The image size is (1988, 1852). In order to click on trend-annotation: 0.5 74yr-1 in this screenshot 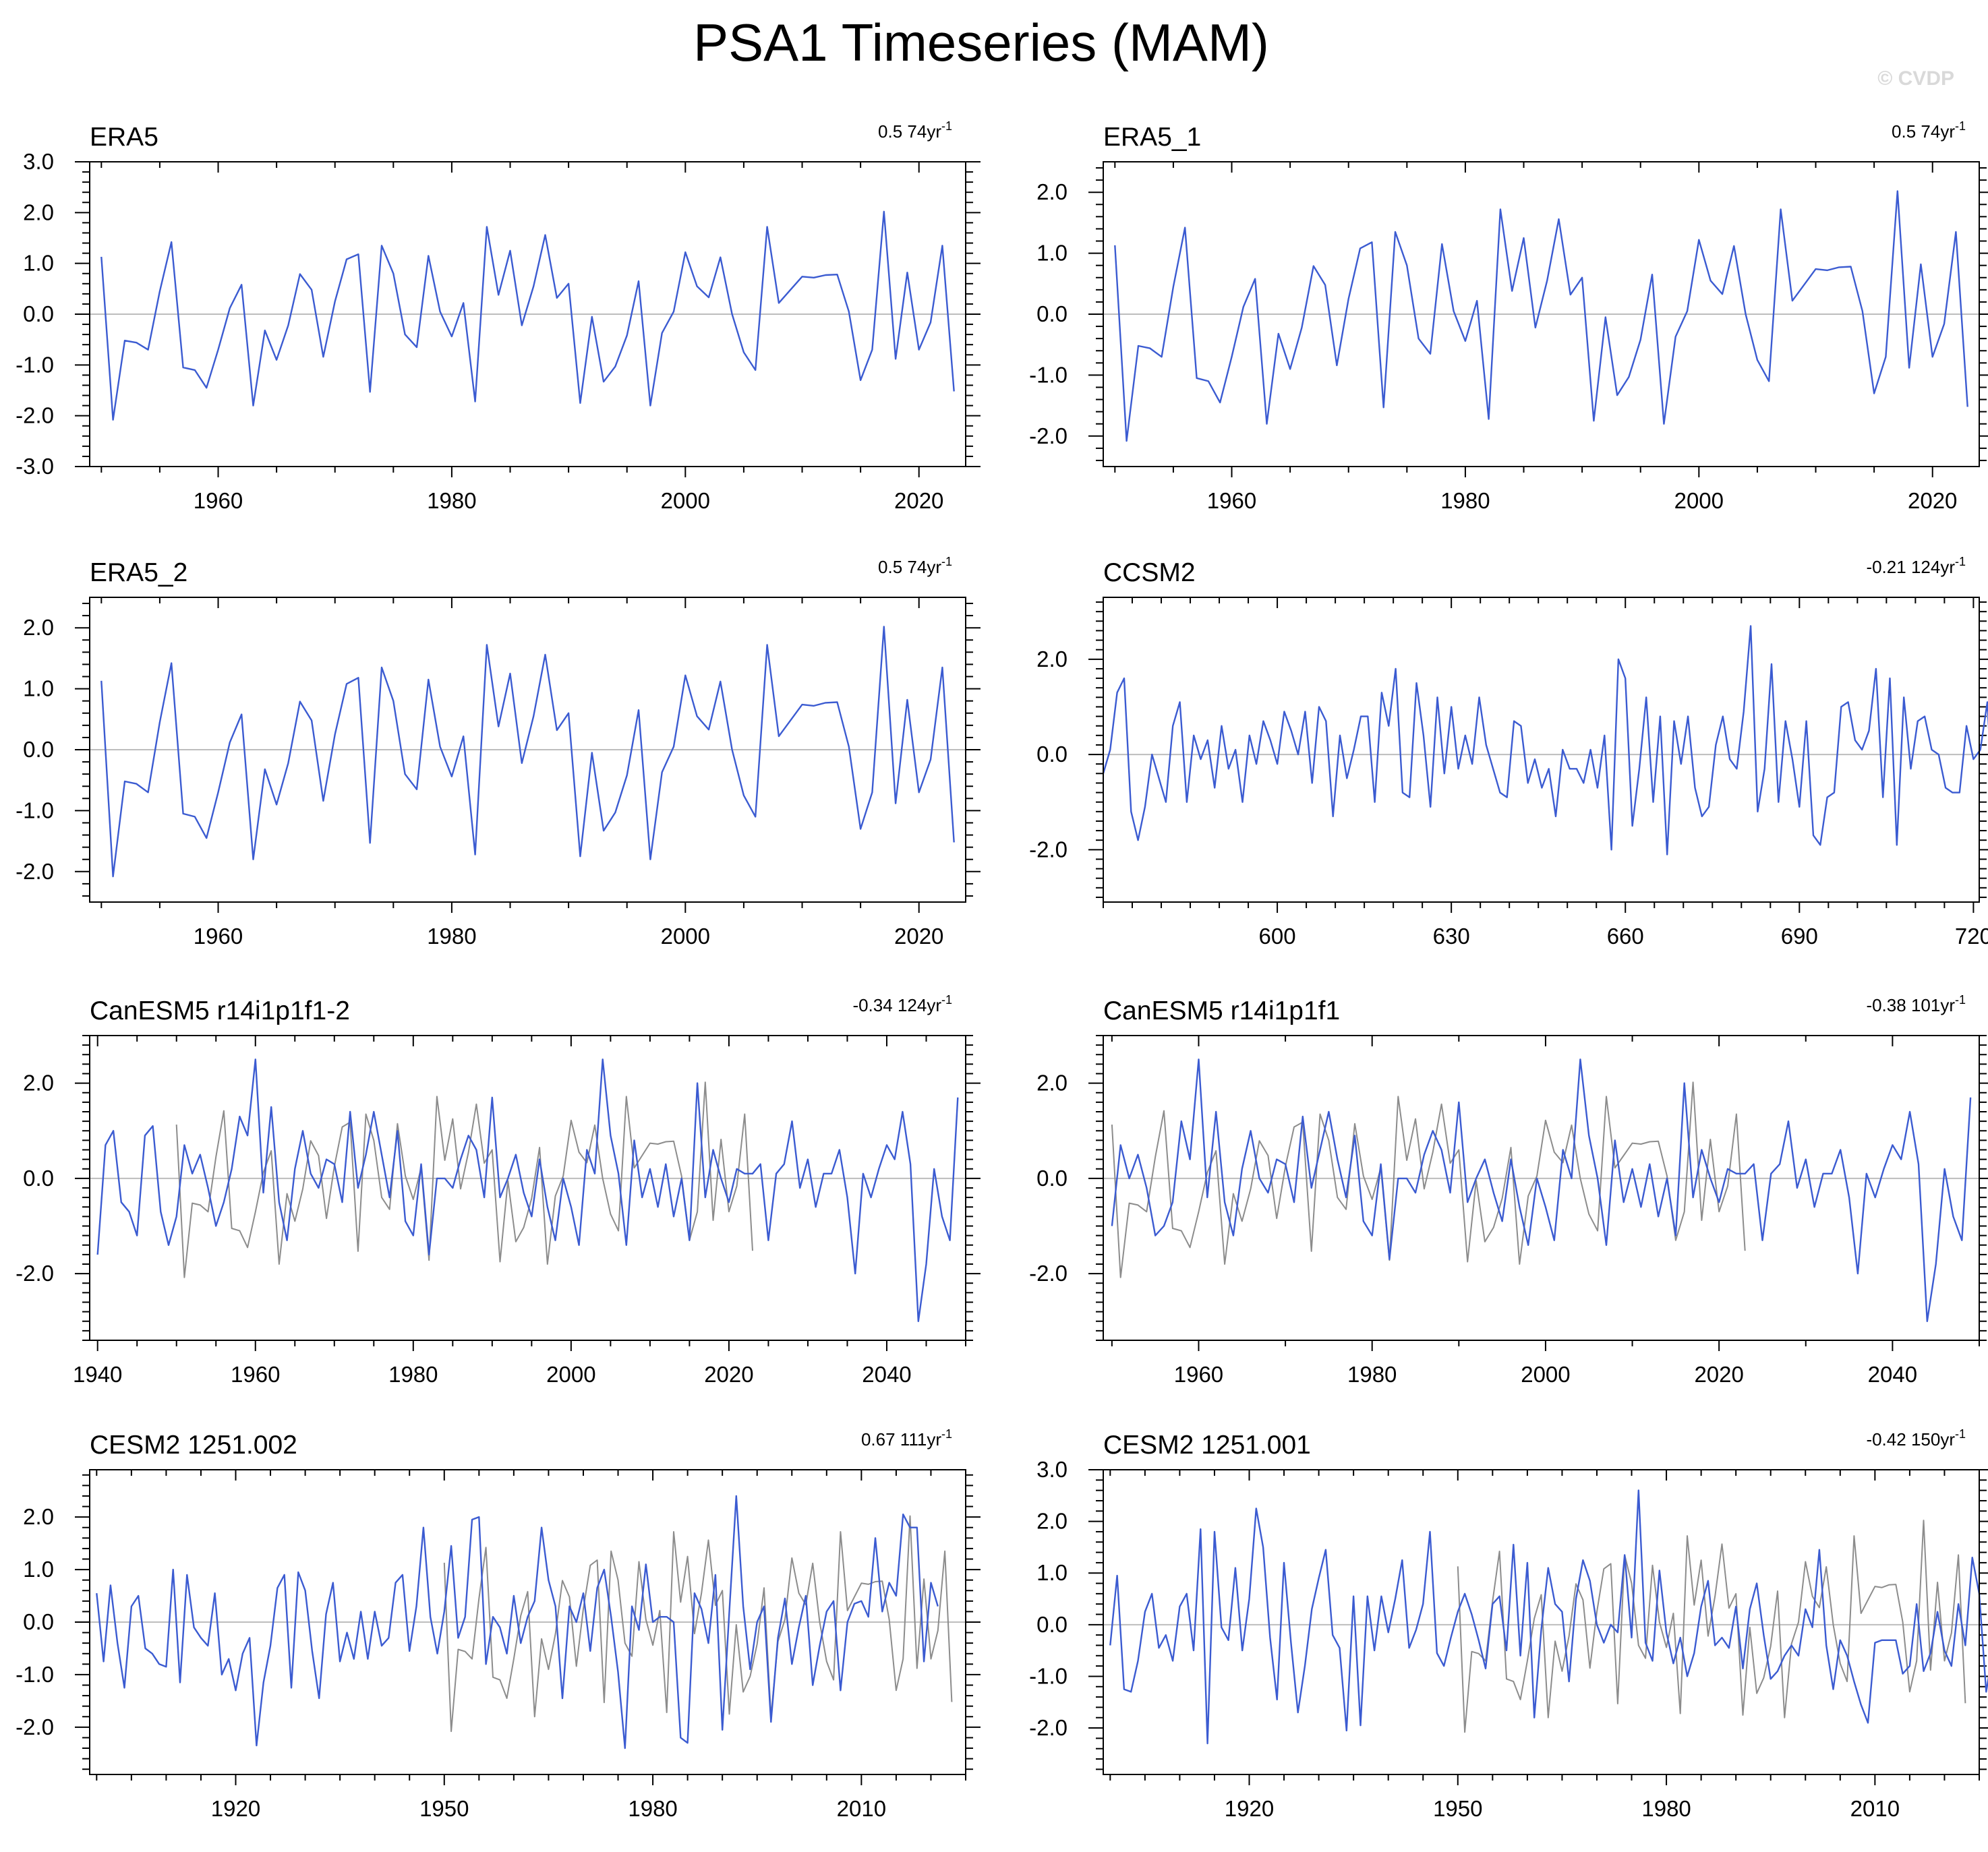, I will do `click(1929, 130)`.